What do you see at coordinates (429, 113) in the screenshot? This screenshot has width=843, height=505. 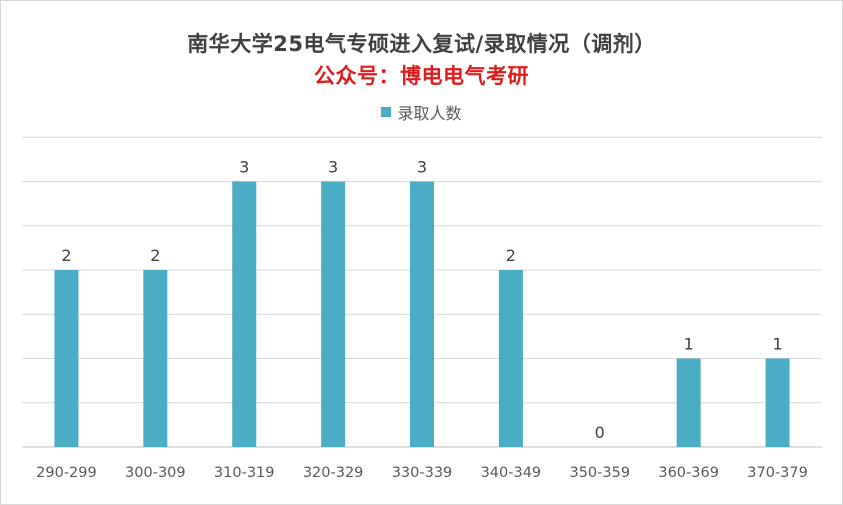 I see `legend-label: 录取人数` at bounding box center [429, 113].